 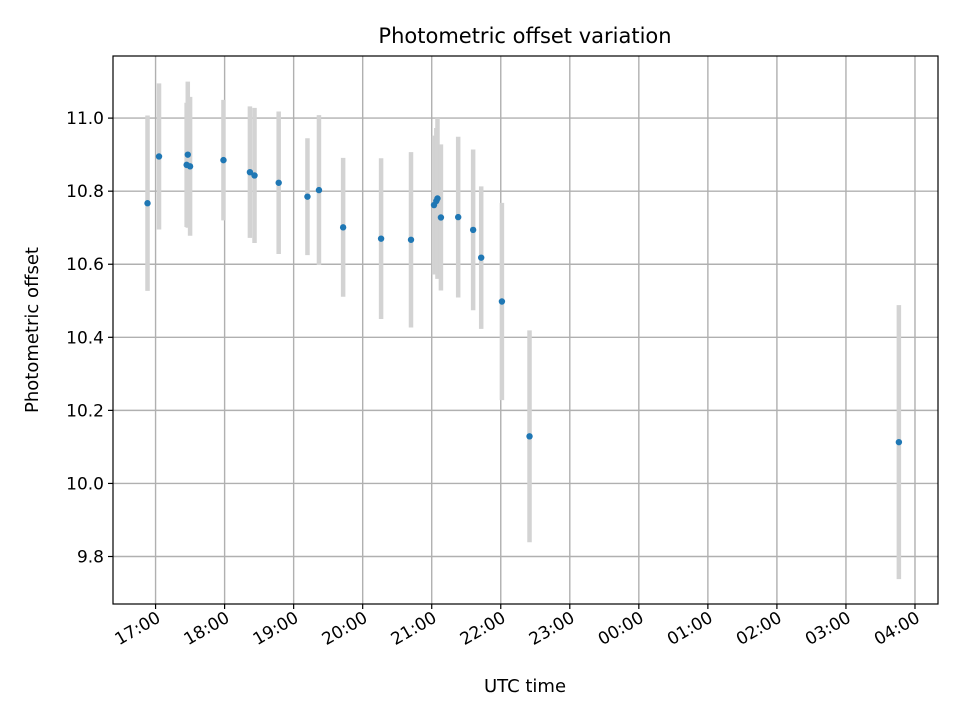 What do you see at coordinates (828, 629) in the screenshot?
I see `x-tick-label: 03:00` at bounding box center [828, 629].